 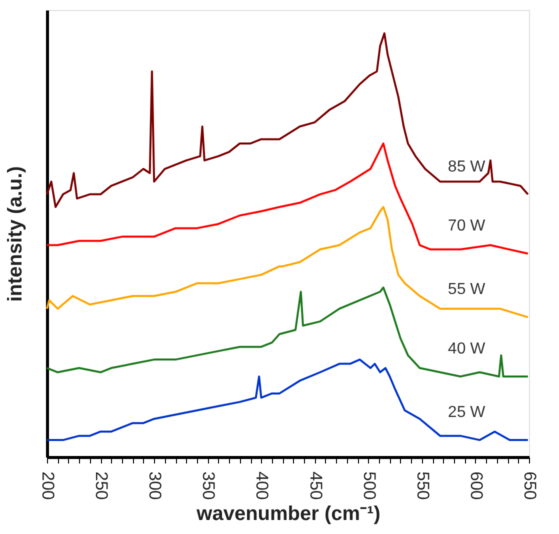 What do you see at coordinates (288, 513) in the screenshot?
I see `x-axis-title: wavenumber (cm⁻¹)` at bounding box center [288, 513].